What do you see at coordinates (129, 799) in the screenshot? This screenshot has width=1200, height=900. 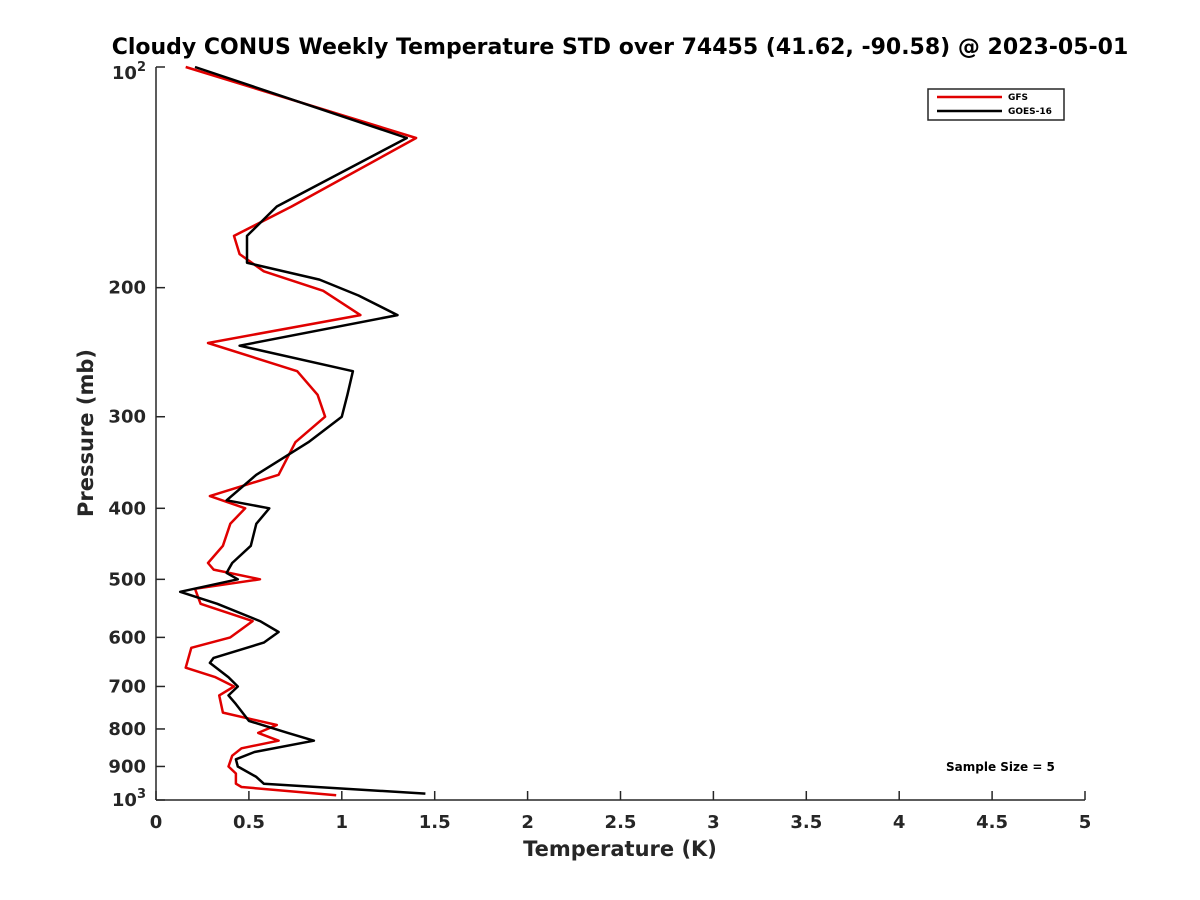 I see `y-tick-label-bottom: 103` at bounding box center [129, 799].